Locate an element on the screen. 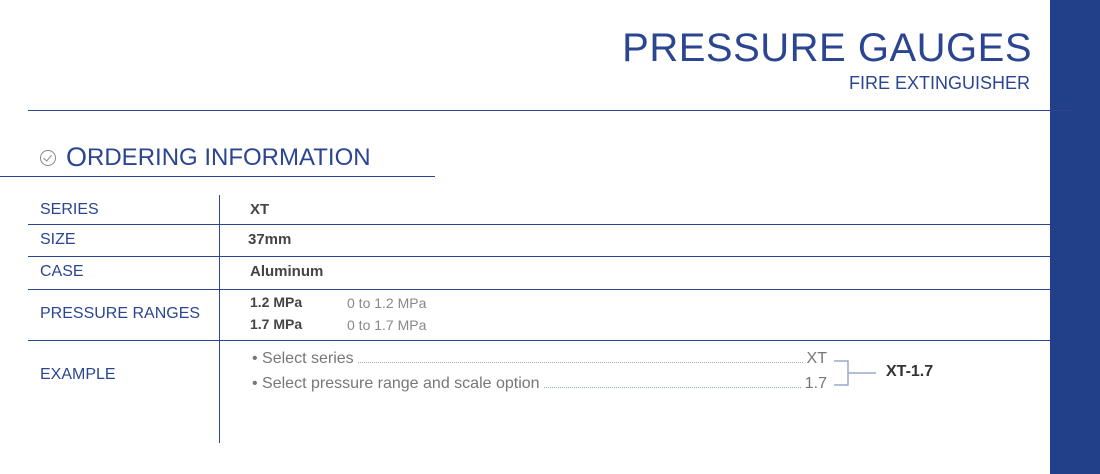 The width and height of the screenshot is (1100, 474). size-value: 37mm is located at coordinates (270, 239).